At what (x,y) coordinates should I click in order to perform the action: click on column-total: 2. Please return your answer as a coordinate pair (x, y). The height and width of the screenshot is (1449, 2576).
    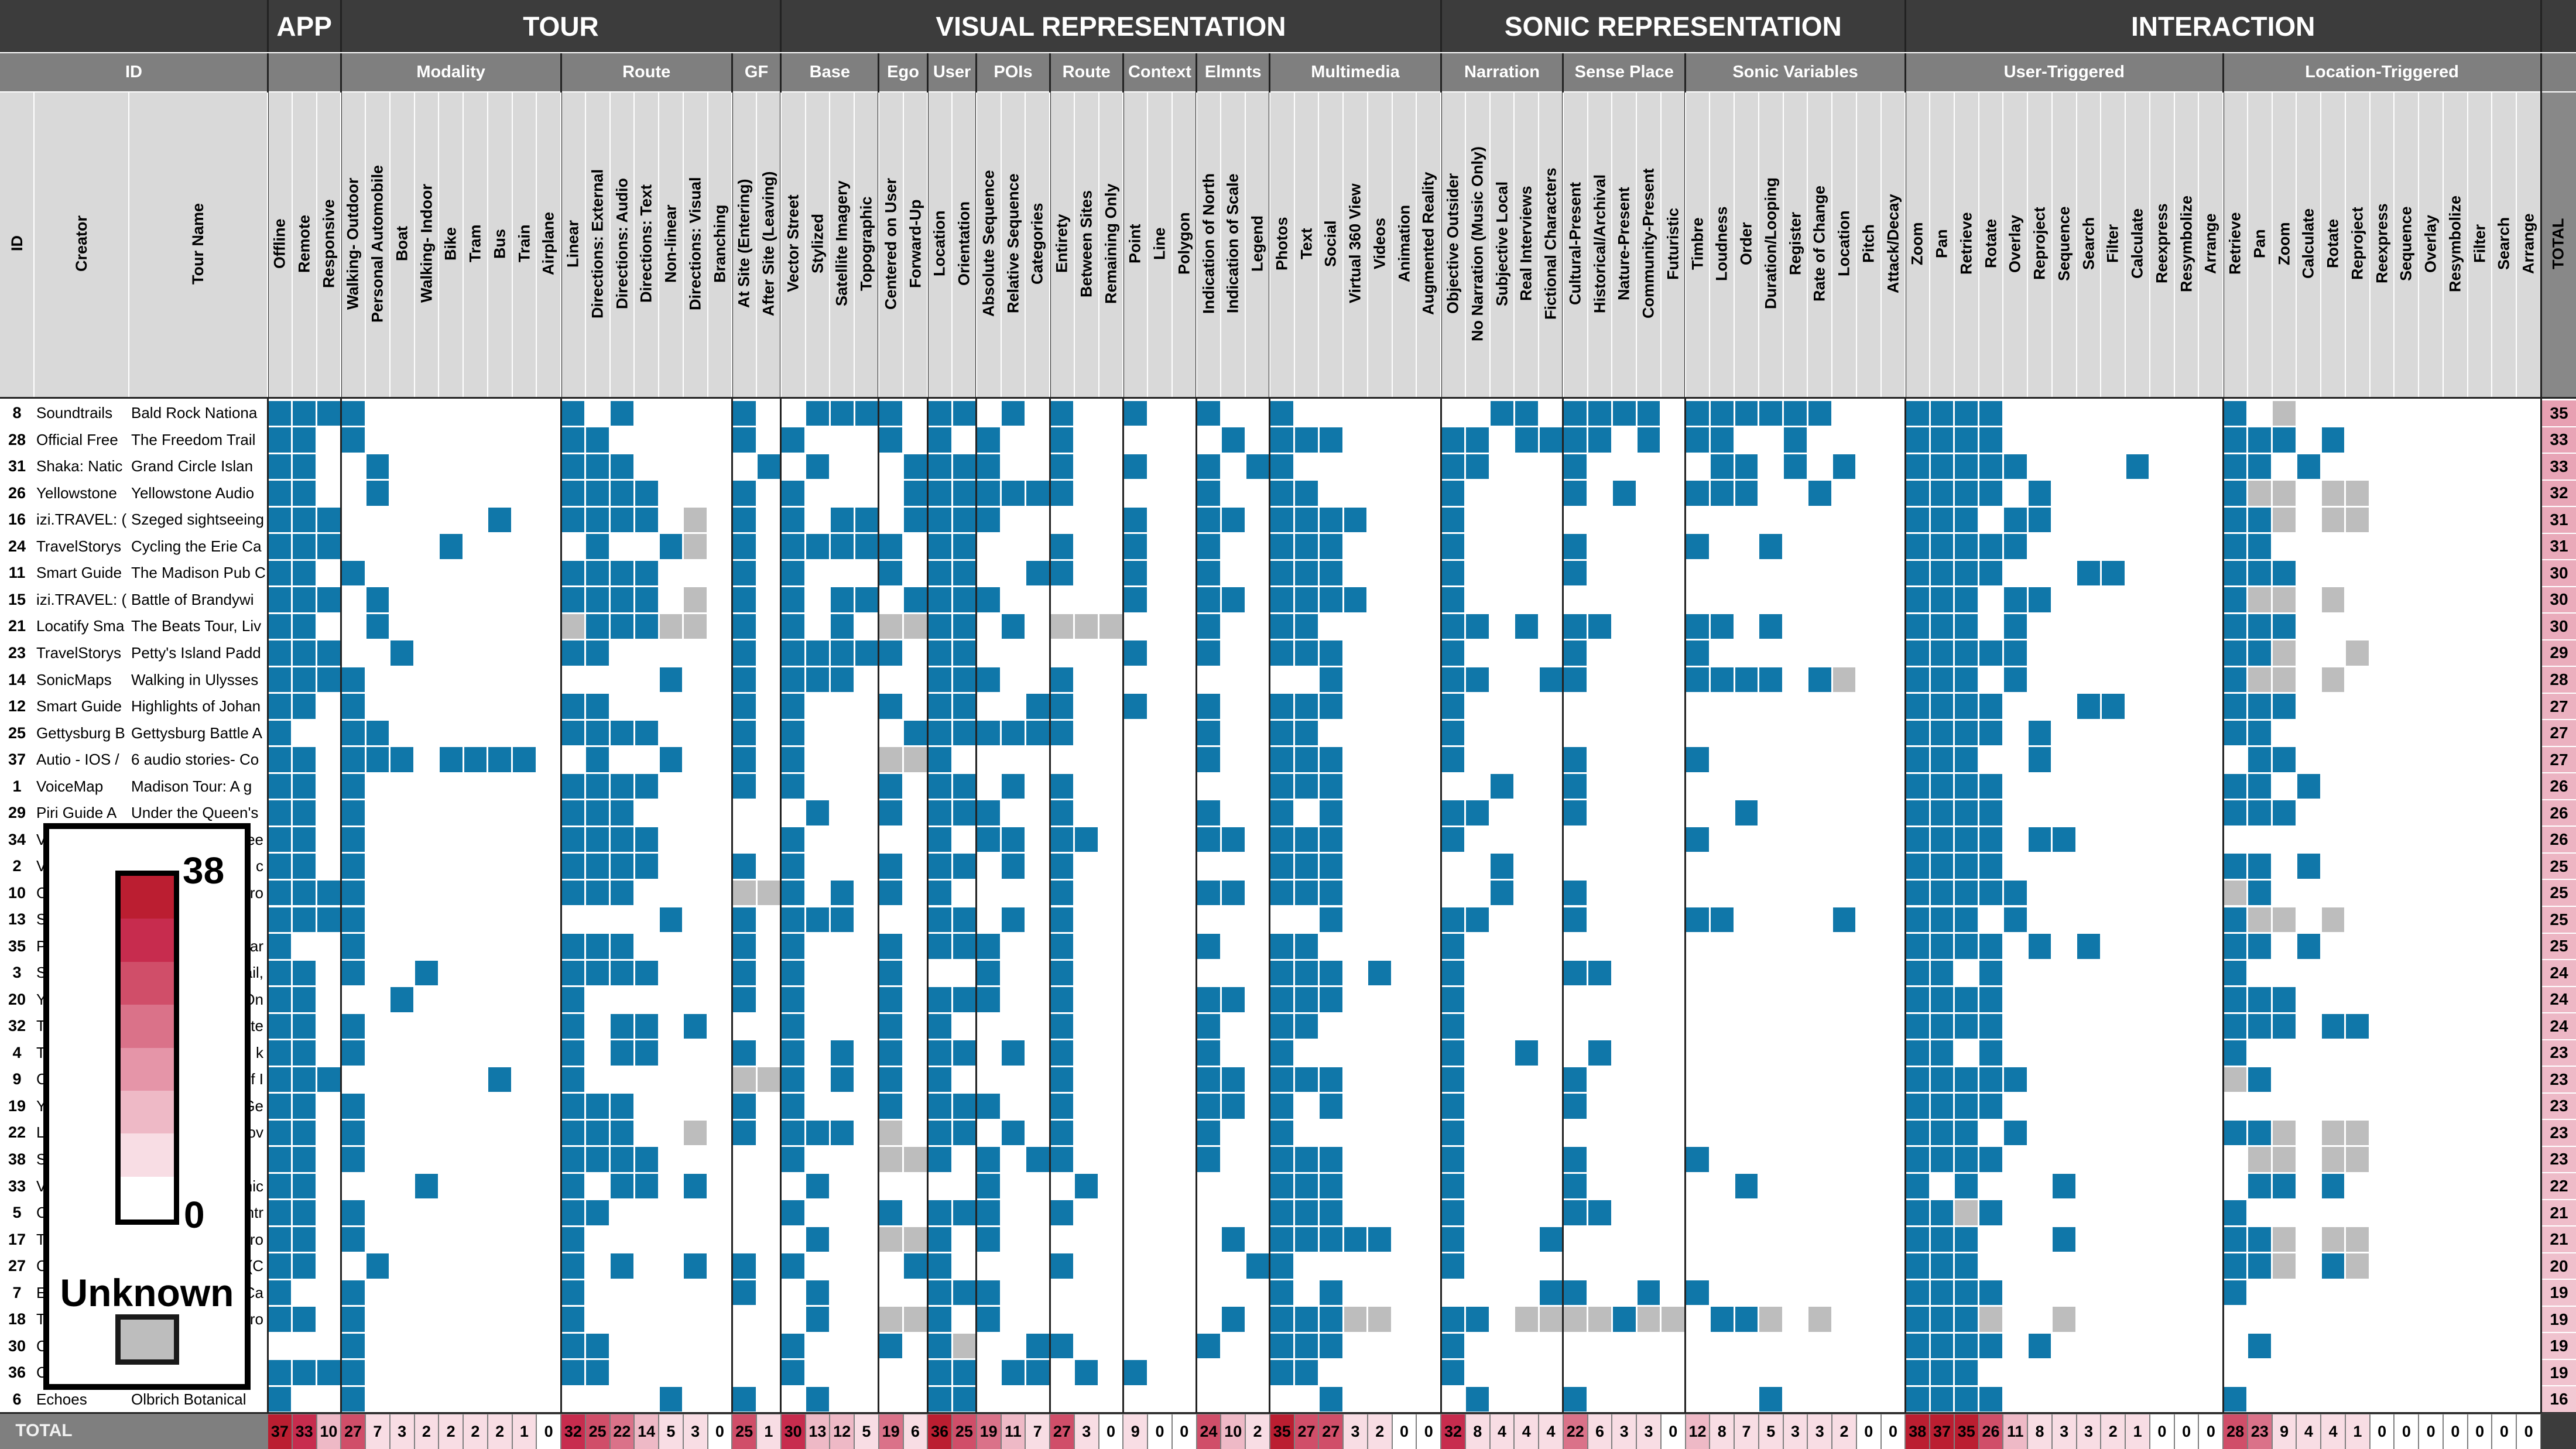
    Looking at the image, I should click on (1844, 1431).